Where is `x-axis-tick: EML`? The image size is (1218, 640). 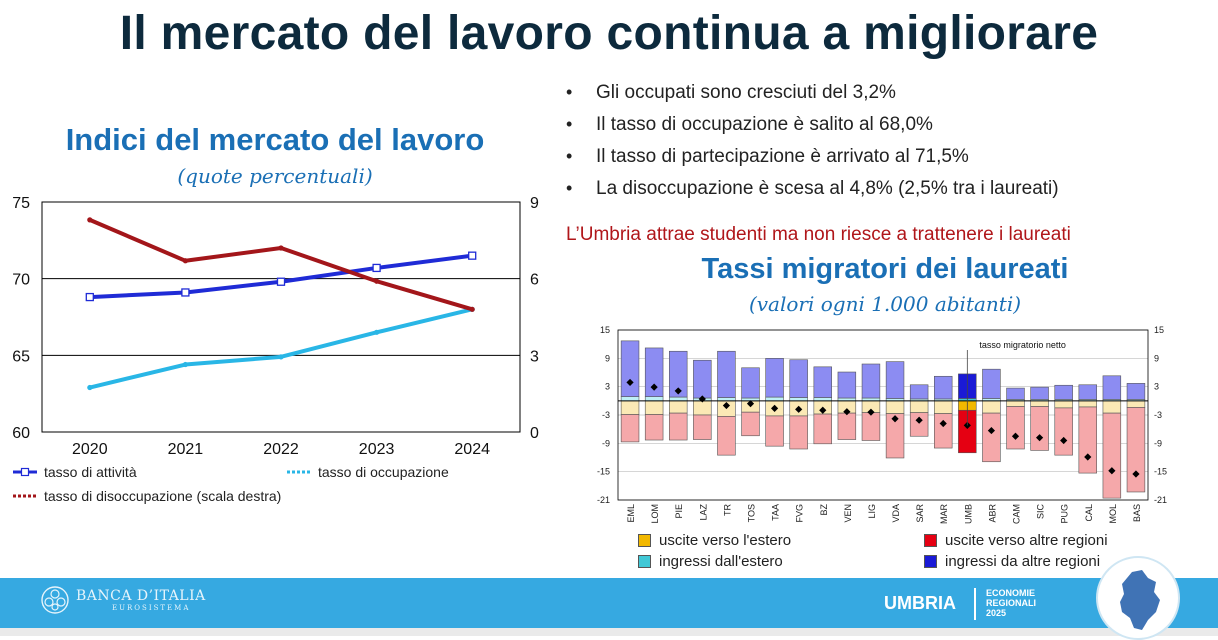 x-axis-tick: EML is located at coordinates (631, 513).